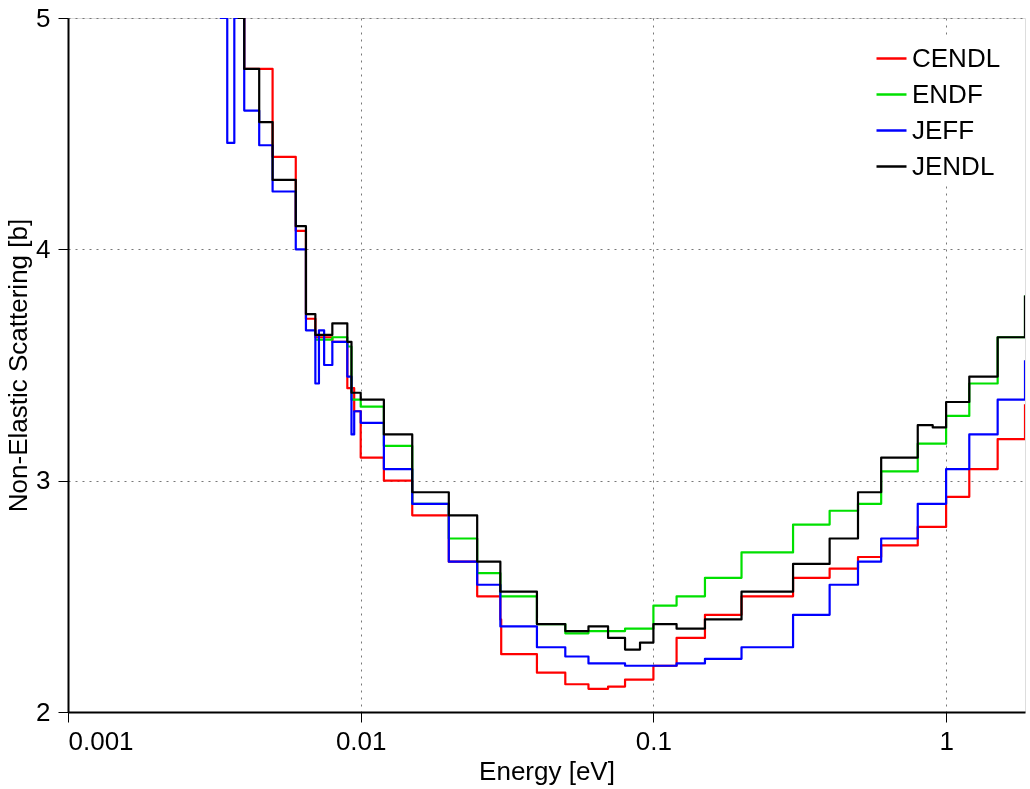 This screenshot has height=789, width=1030. What do you see at coordinates (43, 480) in the screenshot?
I see `y-tick-label: 3` at bounding box center [43, 480].